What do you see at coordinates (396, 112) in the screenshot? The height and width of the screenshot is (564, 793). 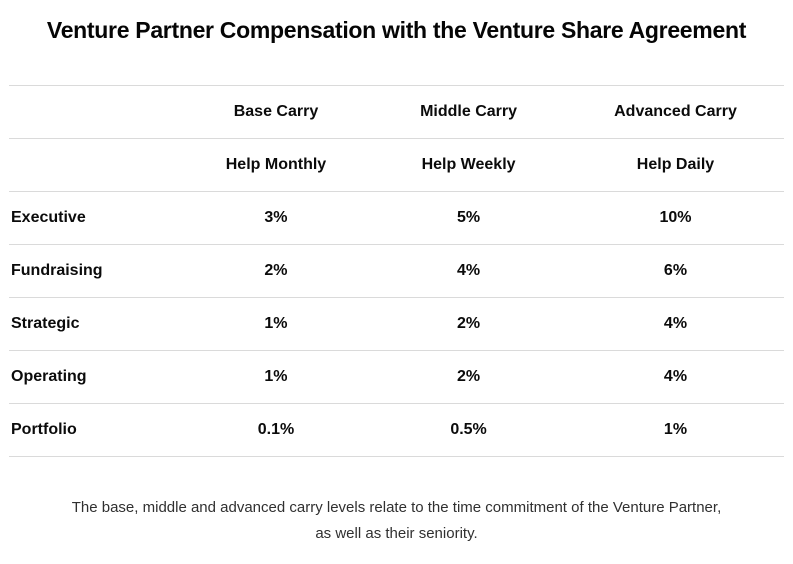 I see `table-header-row-carry: Base Carry Middle Carry Advanced Carry` at bounding box center [396, 112].